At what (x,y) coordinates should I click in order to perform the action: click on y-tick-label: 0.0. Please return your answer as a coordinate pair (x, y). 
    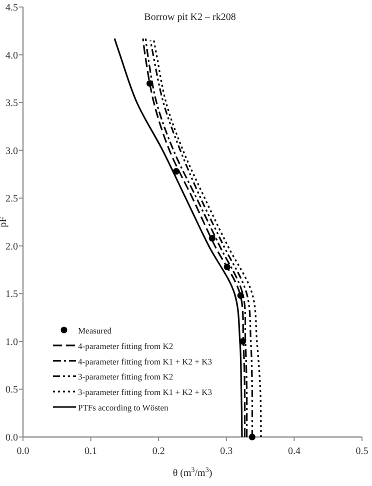
    Looking at the image, I should click on (12, 438).